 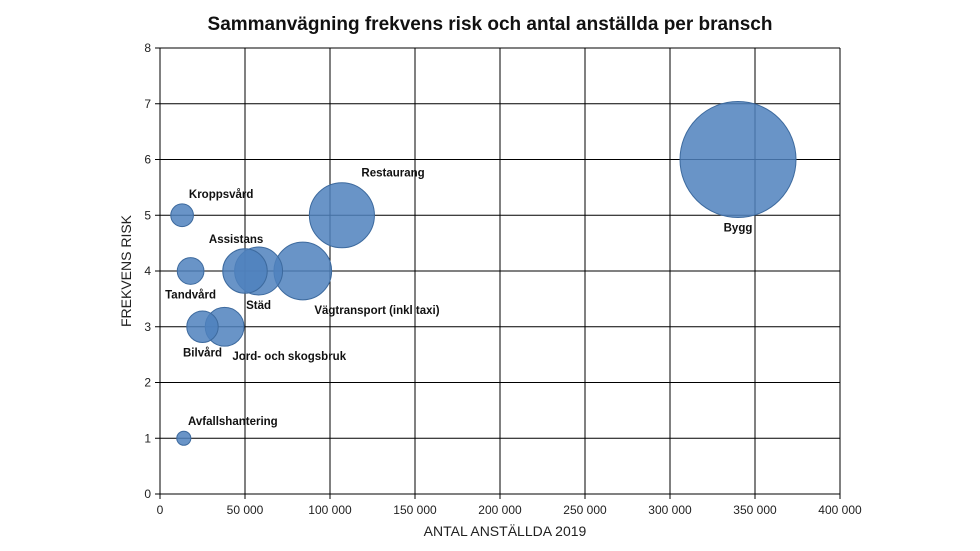 What do you see at coordinates (126, 270) in the screenshot?
I see `y-axis-title: FREKVENS RISK` at bounding box center [126, 270].